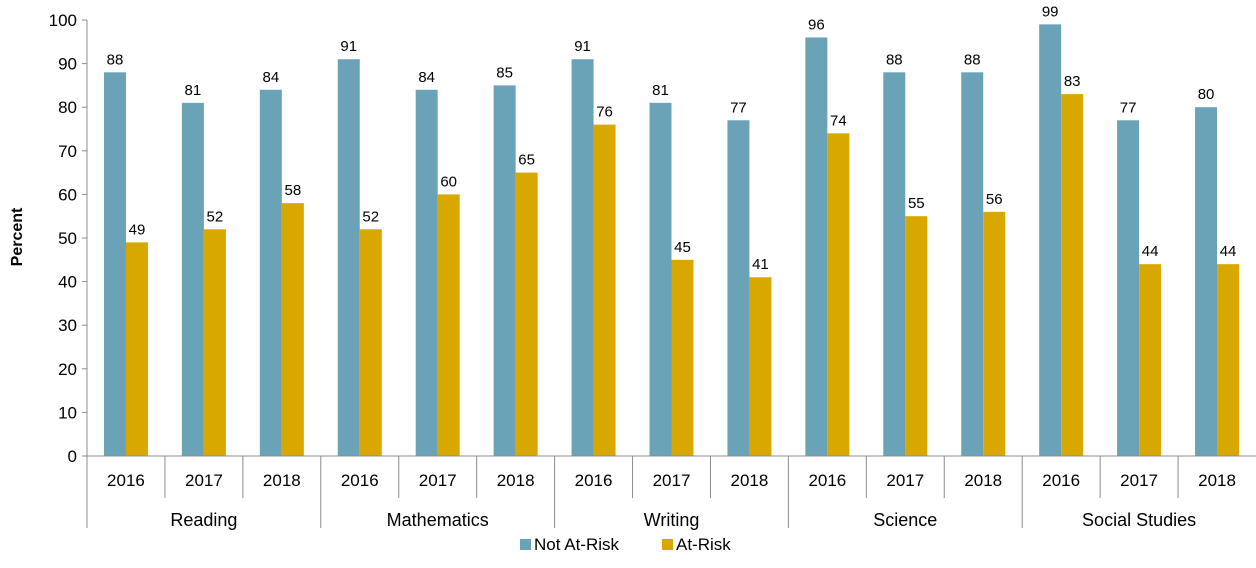  I want to click on y-tick-label: 60, so click(67, 194).